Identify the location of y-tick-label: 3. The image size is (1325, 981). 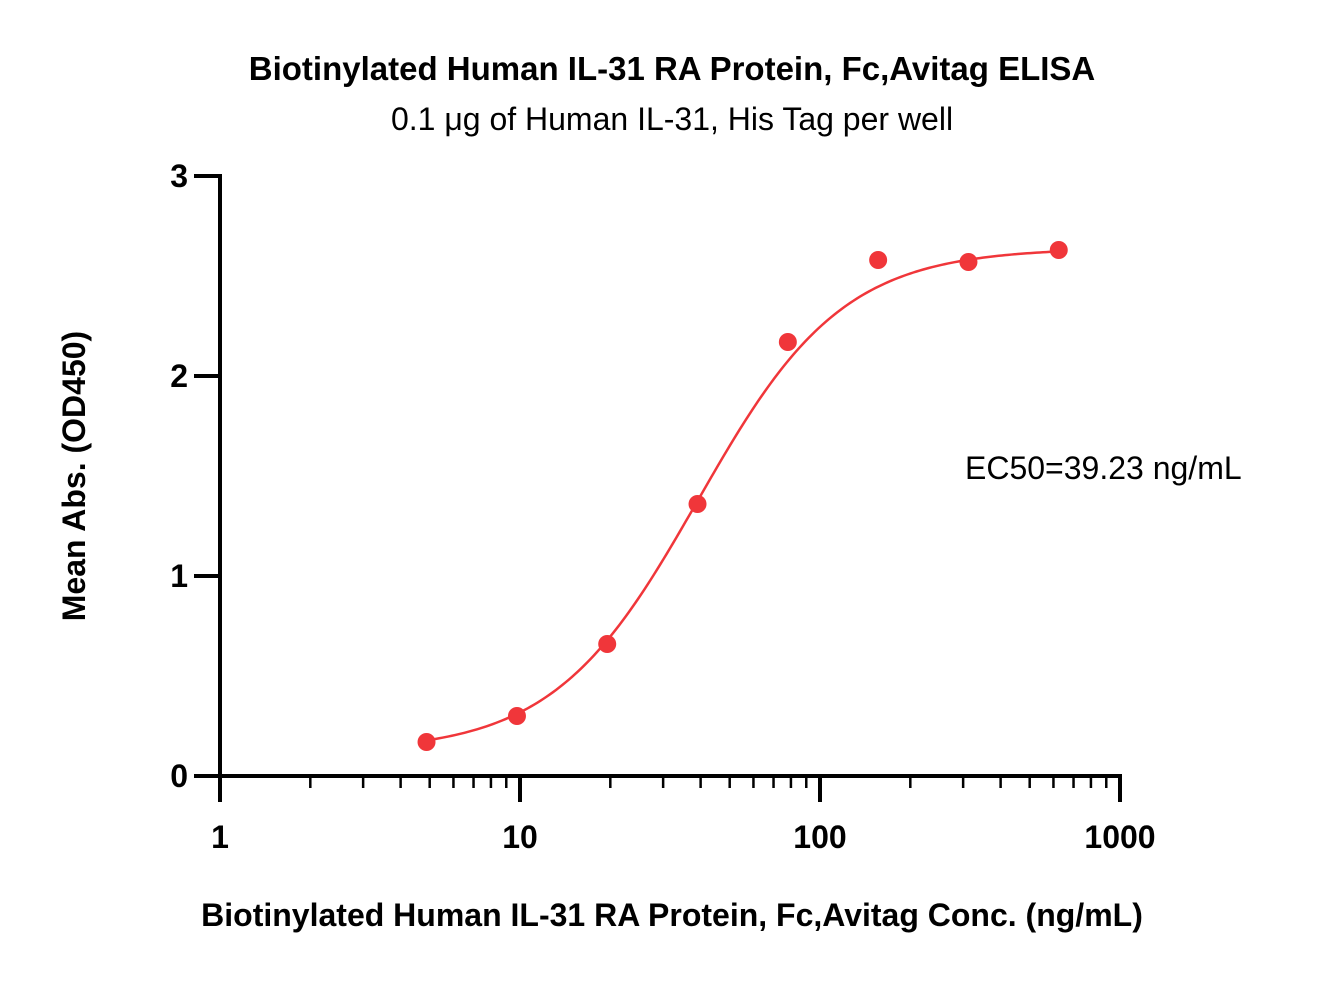
(179, 176).